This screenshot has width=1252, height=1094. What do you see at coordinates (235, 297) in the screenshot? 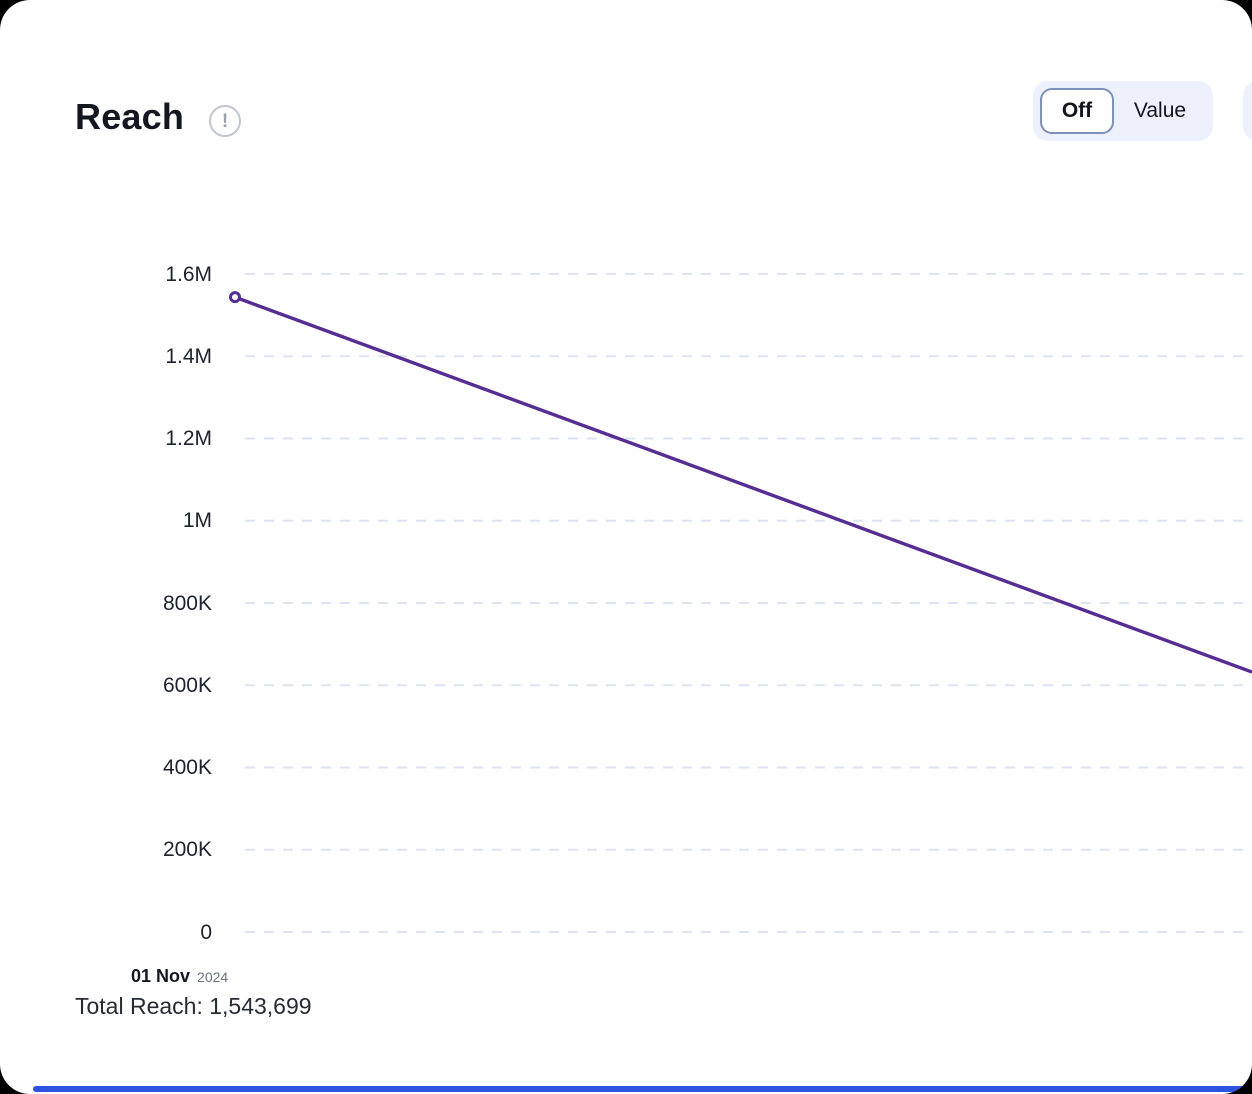
I see `data-point-marker` at bounding box center [235, 297].